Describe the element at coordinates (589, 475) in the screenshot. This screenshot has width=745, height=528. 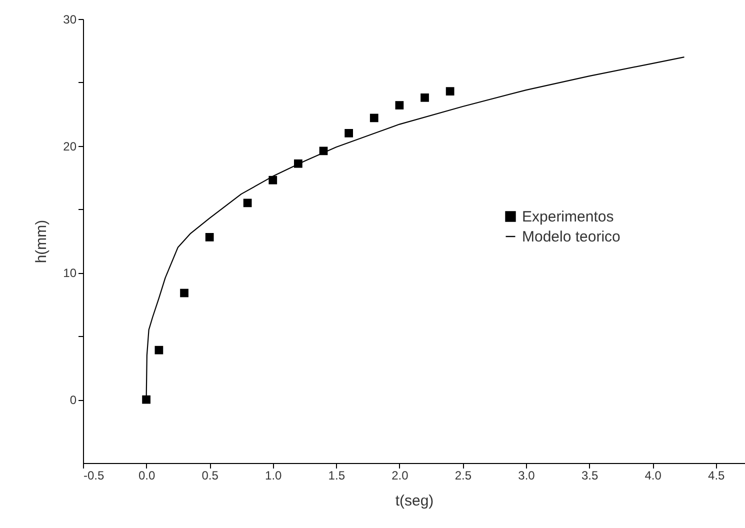
I see `x-tick-label: 3.5` at that location.